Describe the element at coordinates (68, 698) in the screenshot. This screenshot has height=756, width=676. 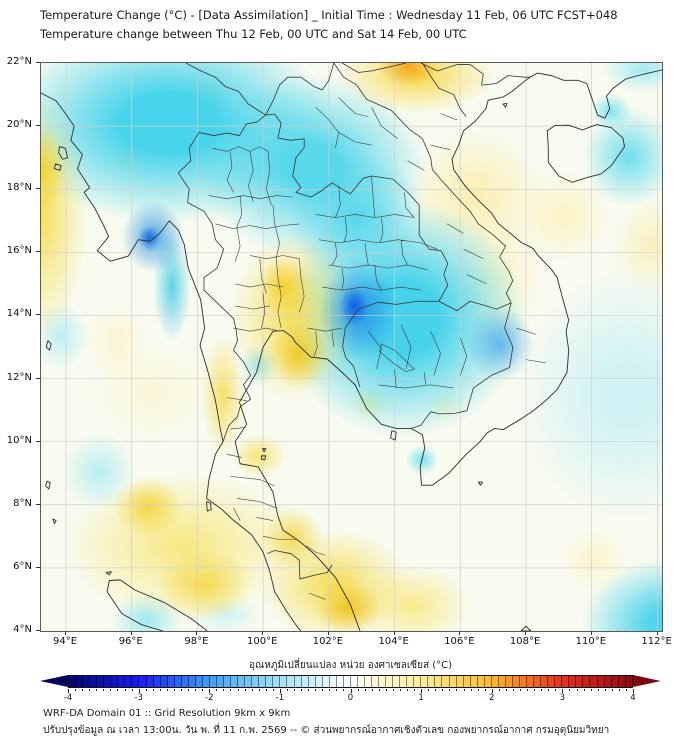
I see `colorbar-tick-label: -4` at that location.